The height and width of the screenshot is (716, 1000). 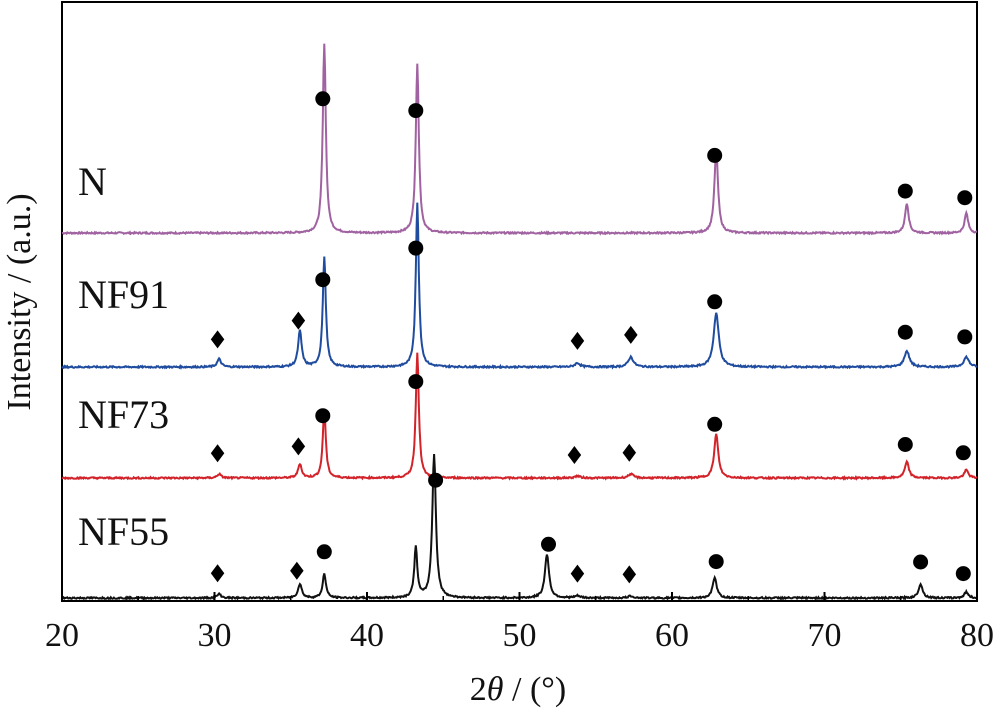 I want to click on y-axis-title: Intensity / (a.u.), so click(x=19, y=301).